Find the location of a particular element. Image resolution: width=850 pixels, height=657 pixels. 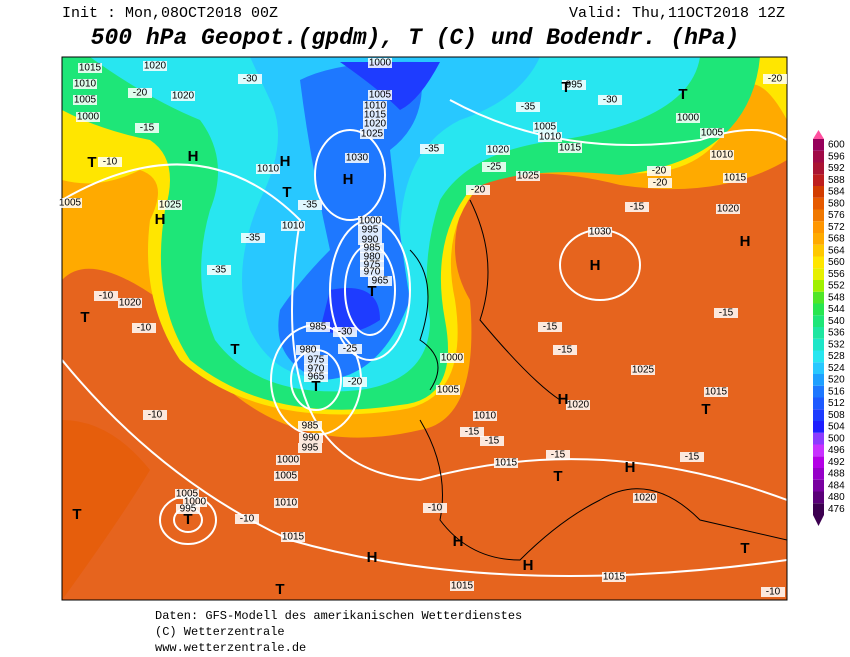

colorbar-label: 520 is located at coordinates (836, 380).